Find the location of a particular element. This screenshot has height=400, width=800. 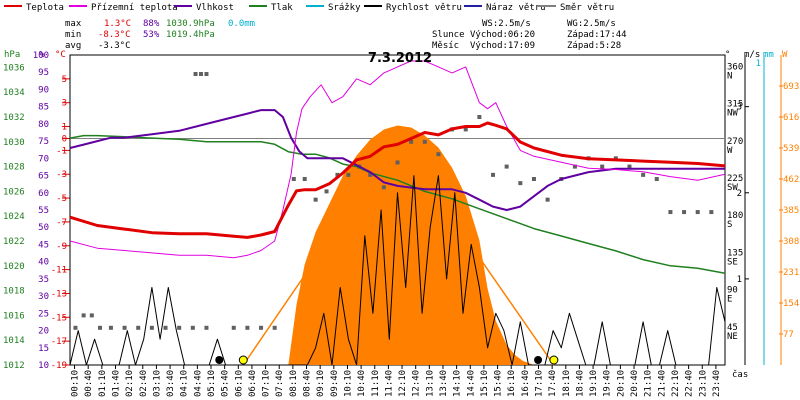

percent-tick-label: 40 is located at coordinates (43, 263).